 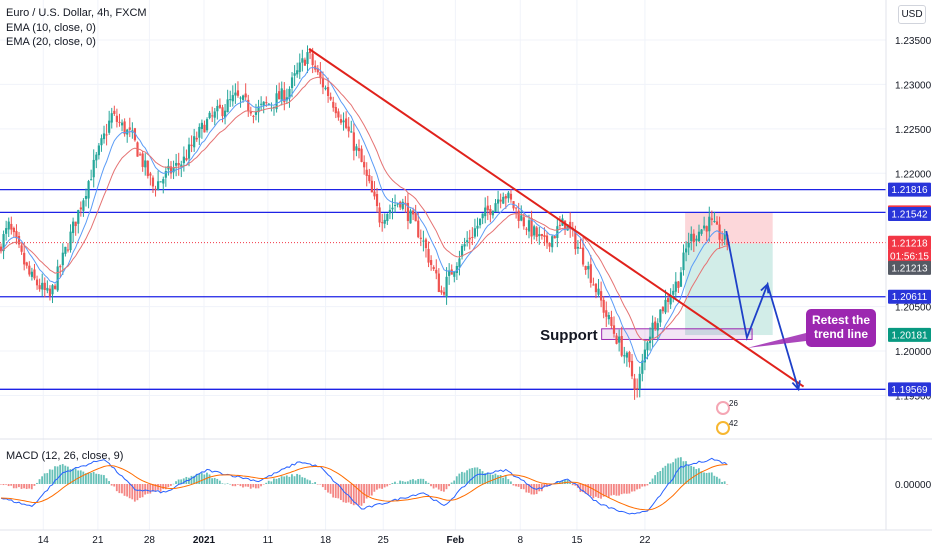 What do you see at coordinates (912, 14) in the screenshot?
I see `currency-button: USD` at bounding box center [912, 14].